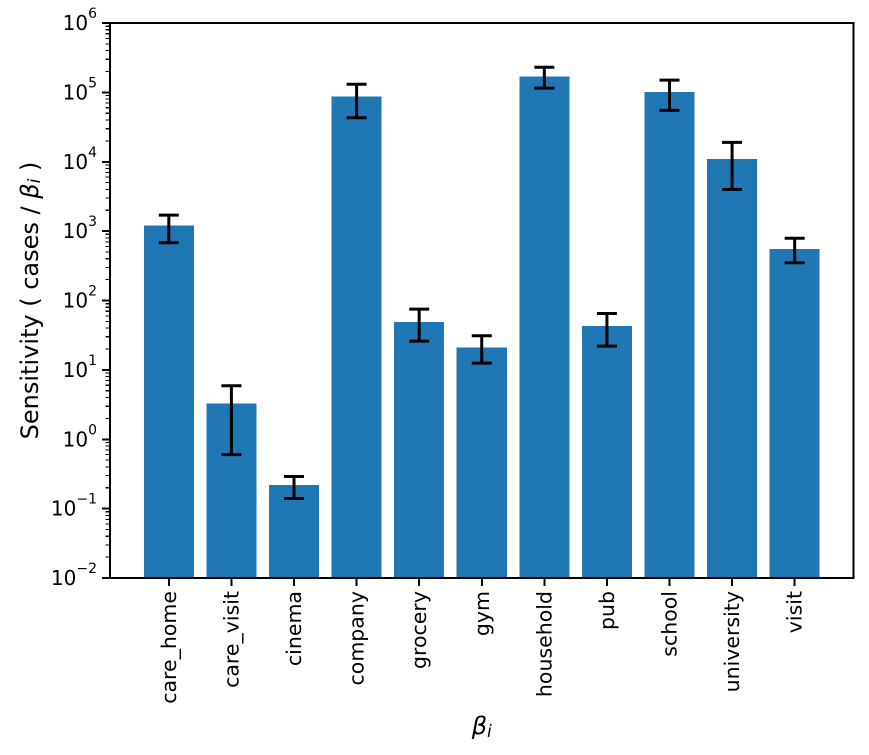 Image resolution: width=869 pixels, height=755 pixels. I want to click on errorbar-company, so click(356, 101).